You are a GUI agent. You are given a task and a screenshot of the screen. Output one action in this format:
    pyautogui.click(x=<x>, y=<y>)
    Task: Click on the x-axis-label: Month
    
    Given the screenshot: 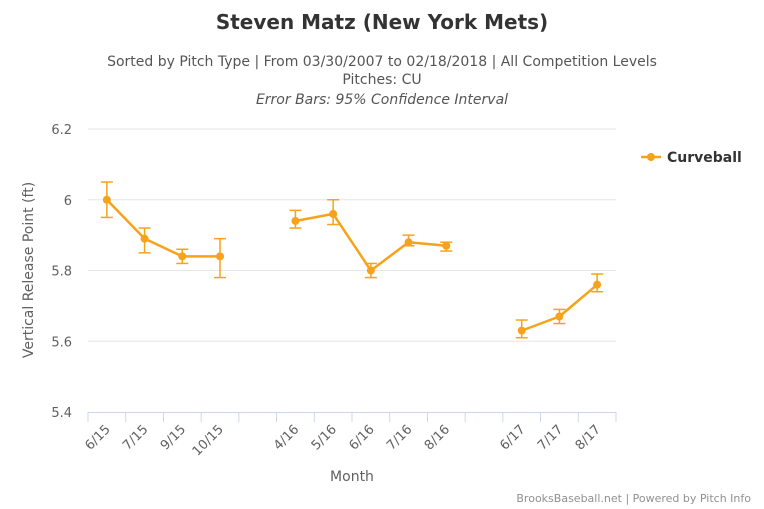 What is the action you would take?
    pyautogui.click(x=352, y=477)
    